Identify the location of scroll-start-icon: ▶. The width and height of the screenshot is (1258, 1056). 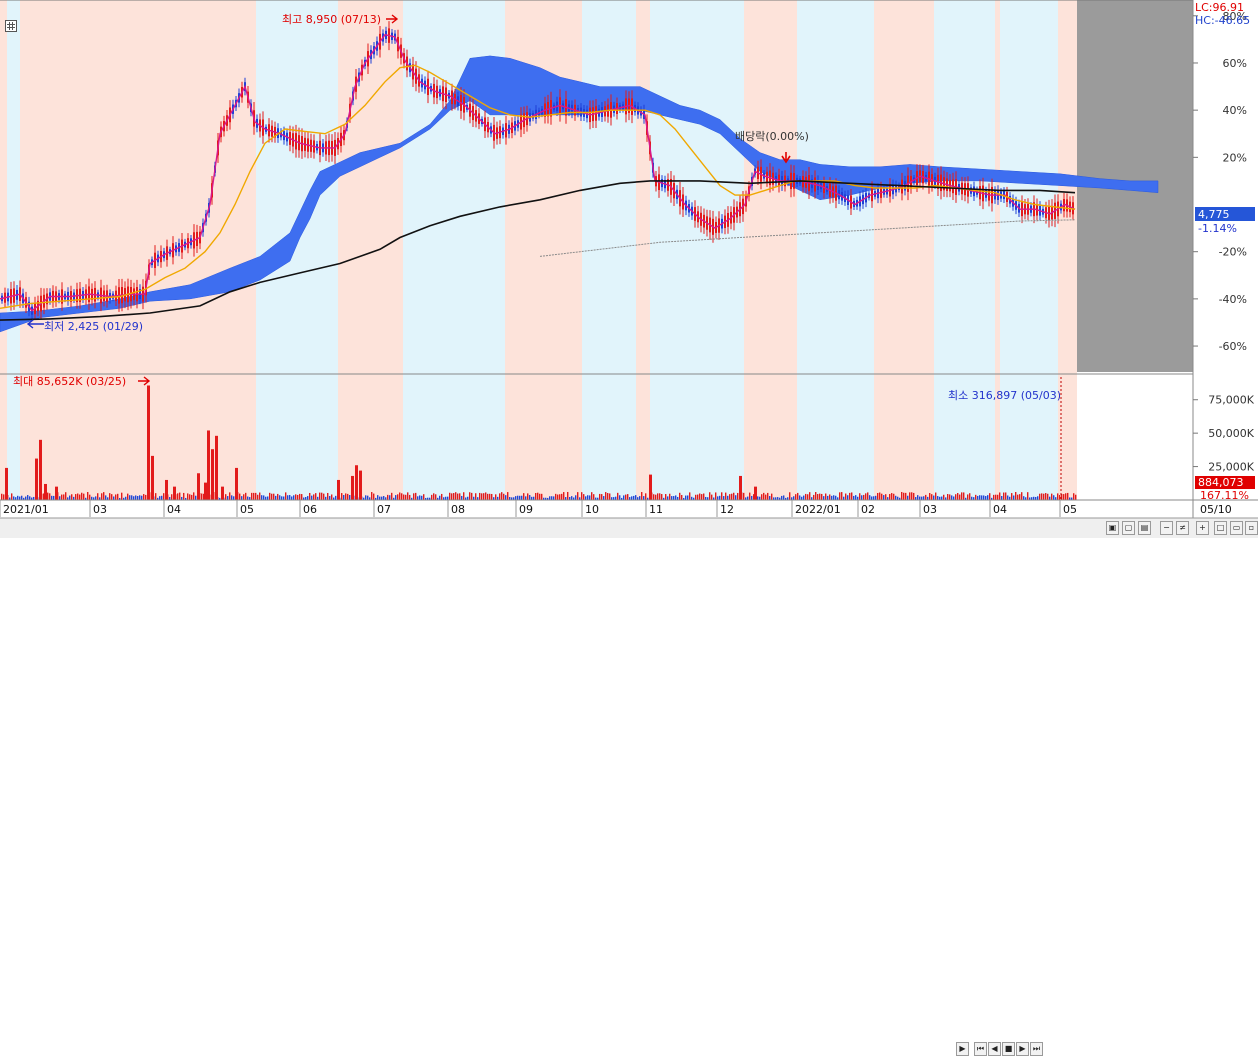
(962, 1049).